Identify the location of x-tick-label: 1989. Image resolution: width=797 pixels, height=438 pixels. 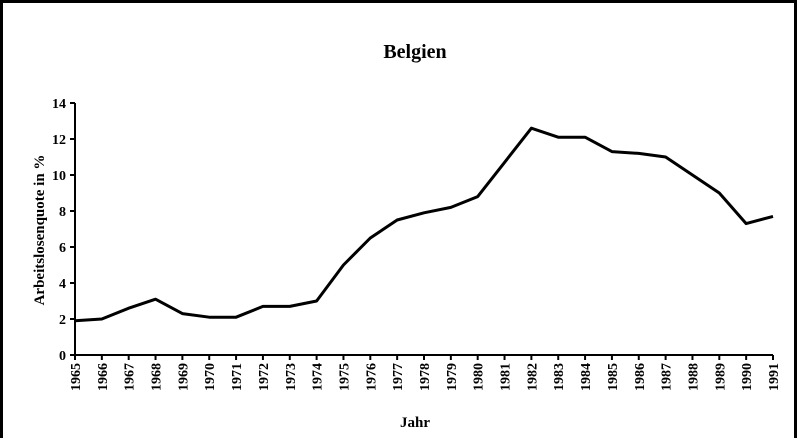
(720, 377).